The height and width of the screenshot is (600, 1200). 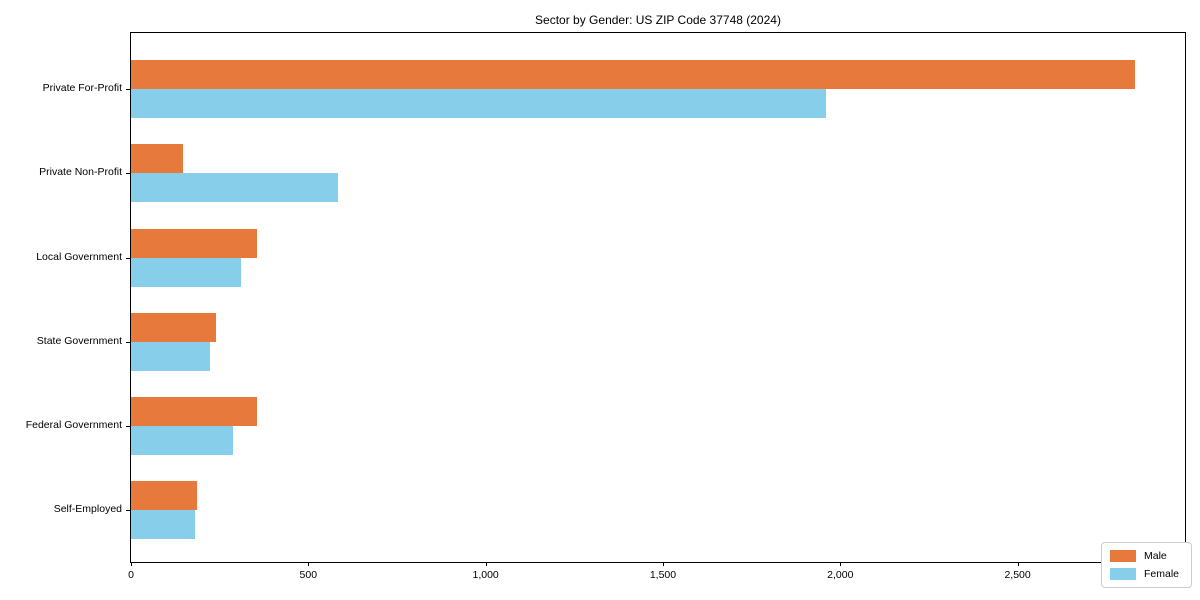 What do you see at coordinates (308, 575) in the screenshot?
I see `x-axis-tick-label: 500` at bounding box center [308, 575].